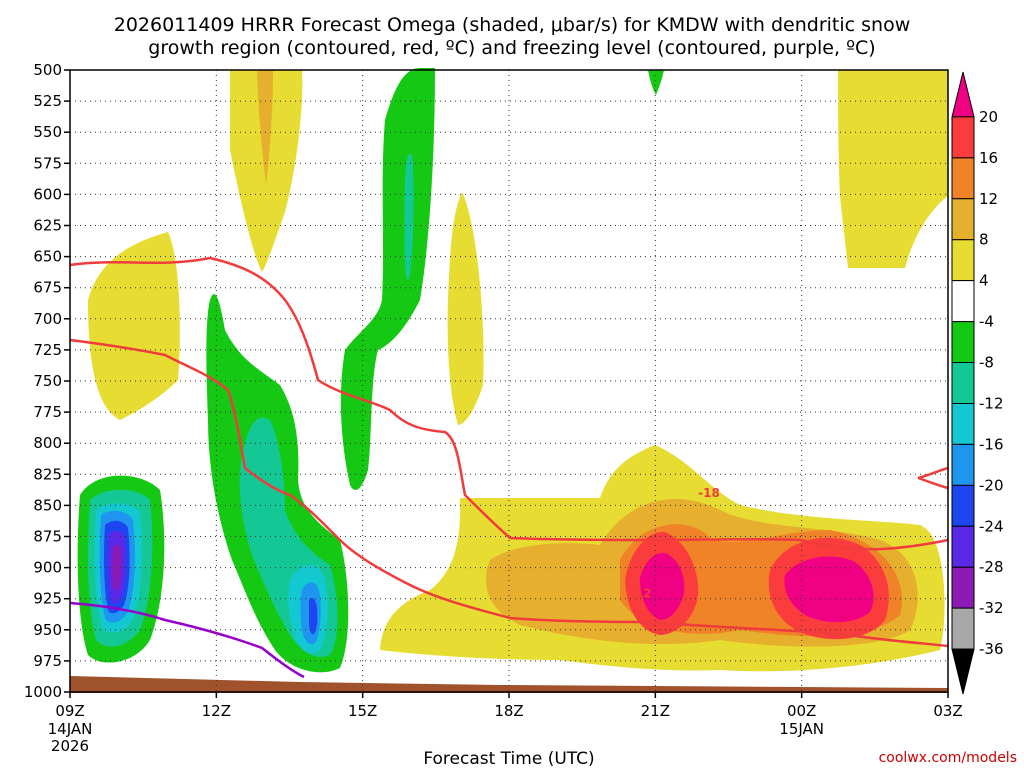 Image resolution: width=1024 pixels, height=768 pixels. What do you see at coordinates (988, 158) in the screenshot?
I see `colorbar-tick-label: 16` at bounding box center [988, 158].